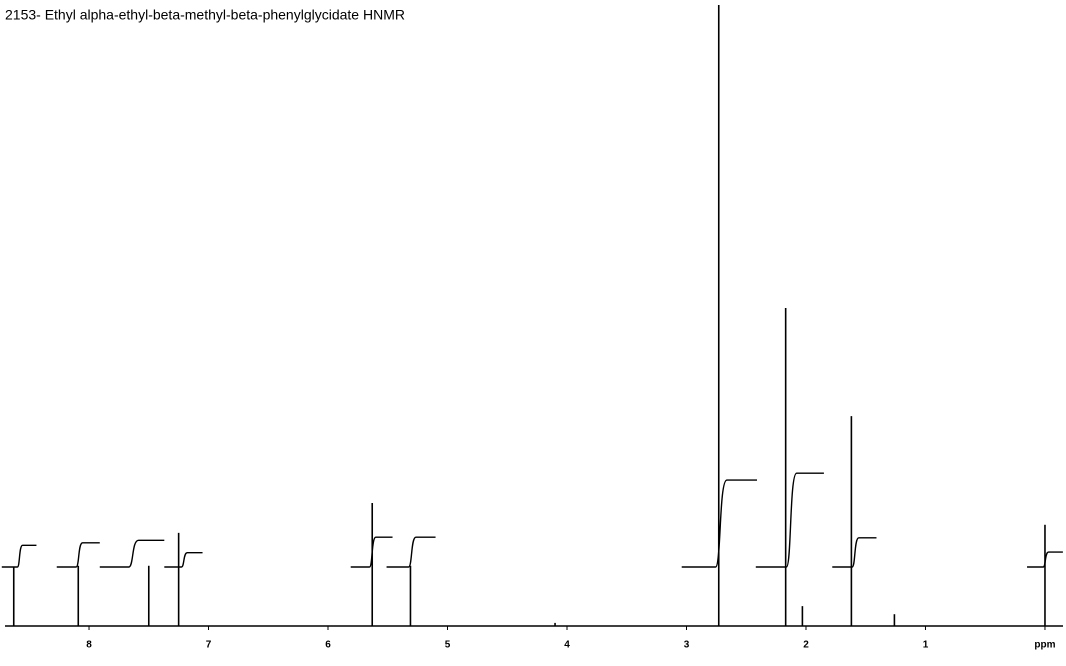  I want to click on x-tick-label: 3, so click(687, 645).